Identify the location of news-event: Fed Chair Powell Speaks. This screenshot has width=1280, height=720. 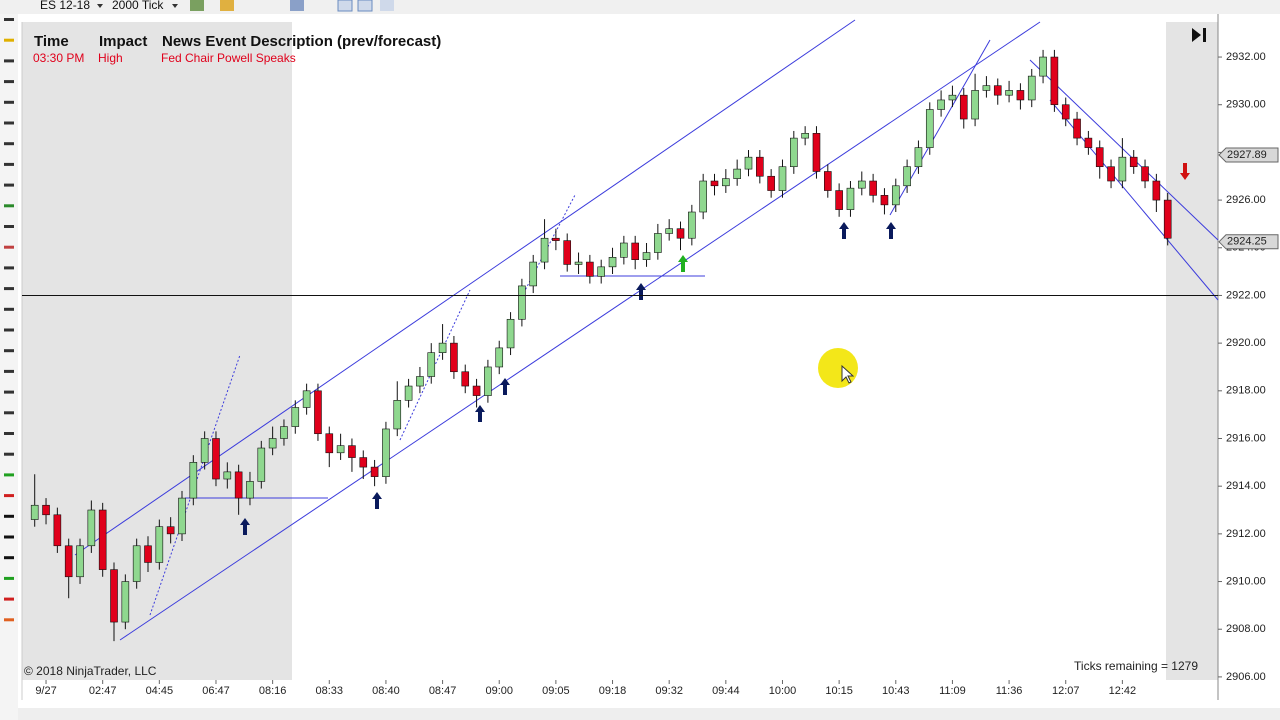
(228, 58).